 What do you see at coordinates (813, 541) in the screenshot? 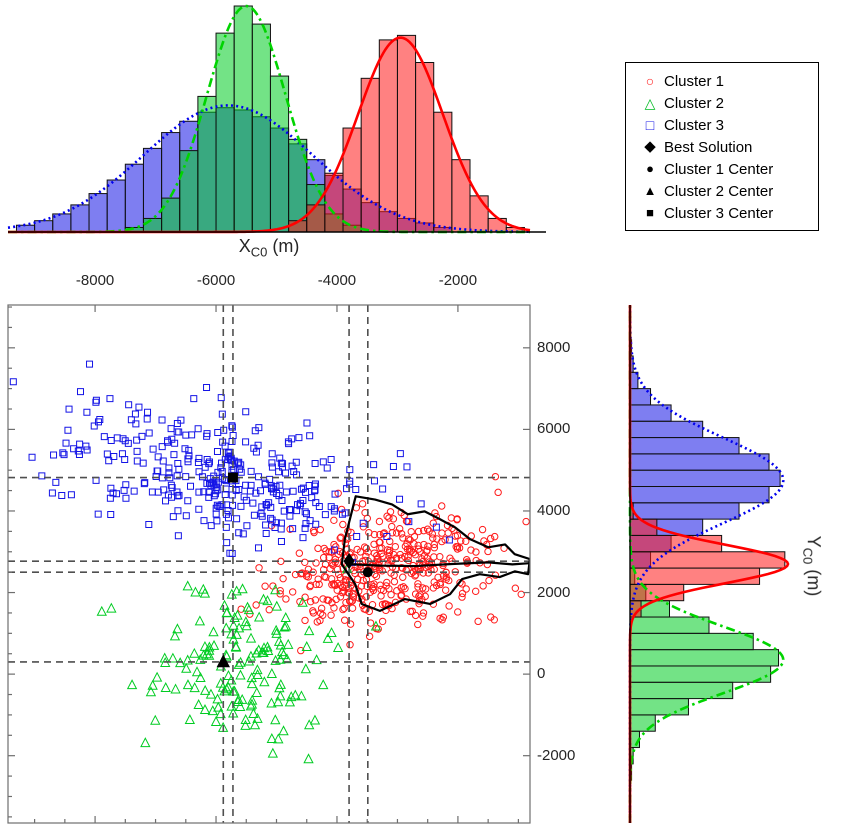
I see `y-axis-label-base: Y` at bounding box center [813, 541].